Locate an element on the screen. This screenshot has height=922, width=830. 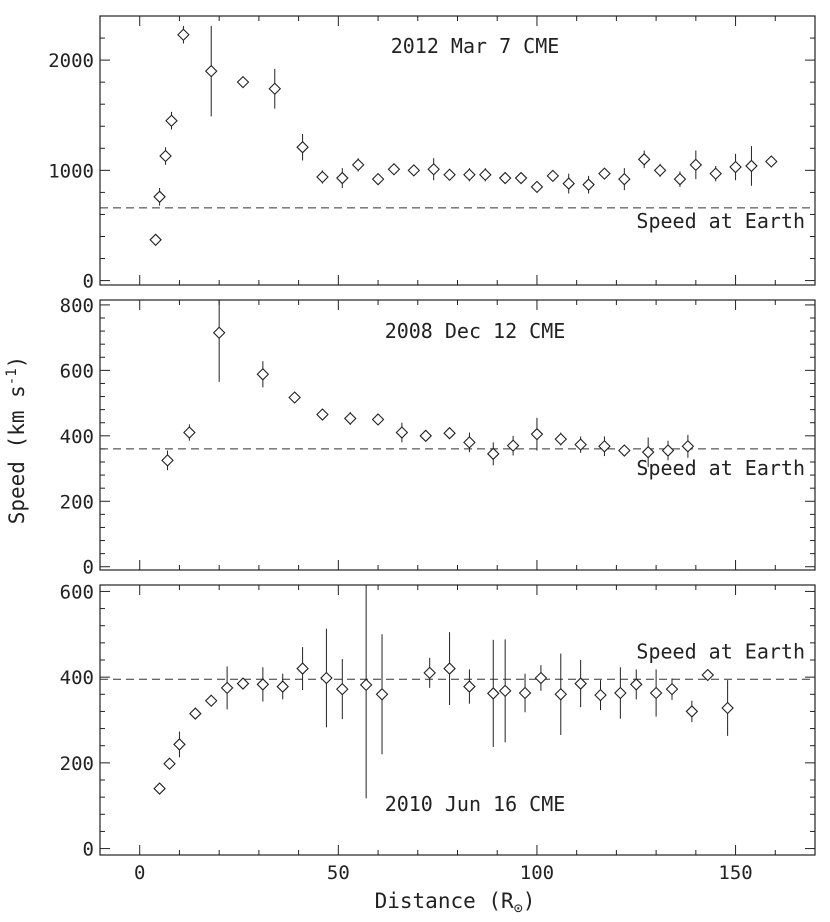
y-axis-title: Speed (km s-1) is located at coordinates (16, 440).